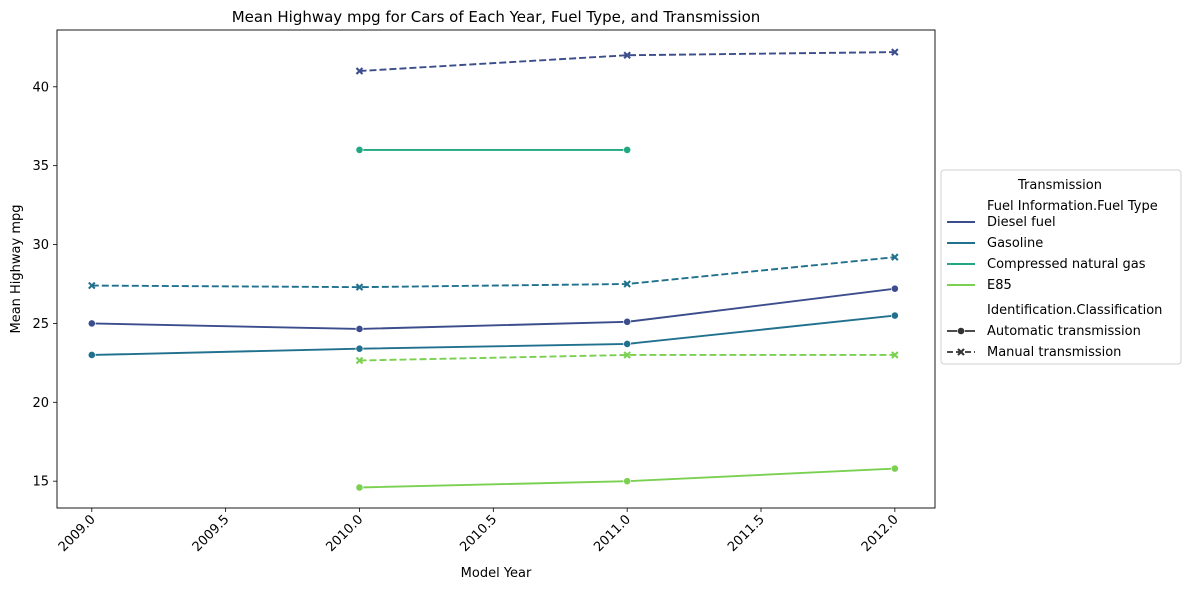  Describe the element at coordinates (1054, 352) in the screenshot. I see `legend-style-label: Manual transmission` at that location.